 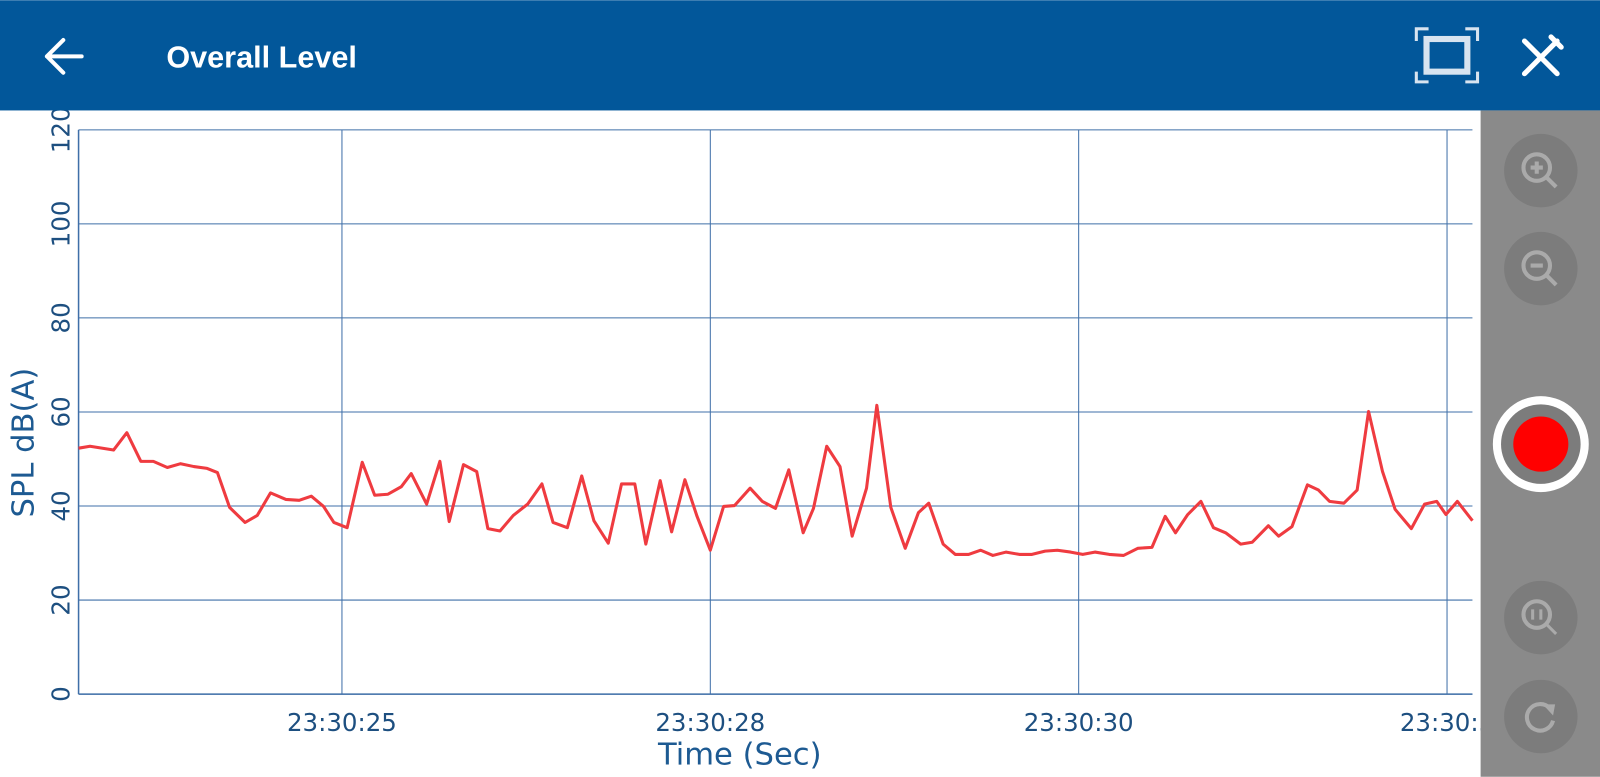 What do you see at coordinates (24, 443) in the screenshot?
I see `y-axis-title: SPL dB(A)` at bounding box center [24, 443].